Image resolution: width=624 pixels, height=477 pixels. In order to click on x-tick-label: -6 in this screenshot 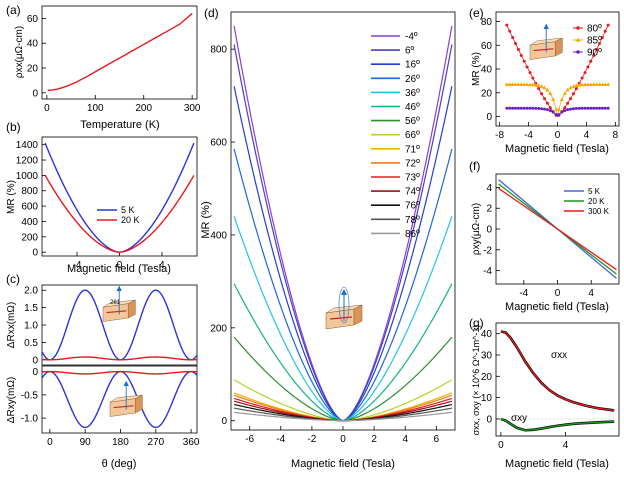, I will do `click(249, 439)`.